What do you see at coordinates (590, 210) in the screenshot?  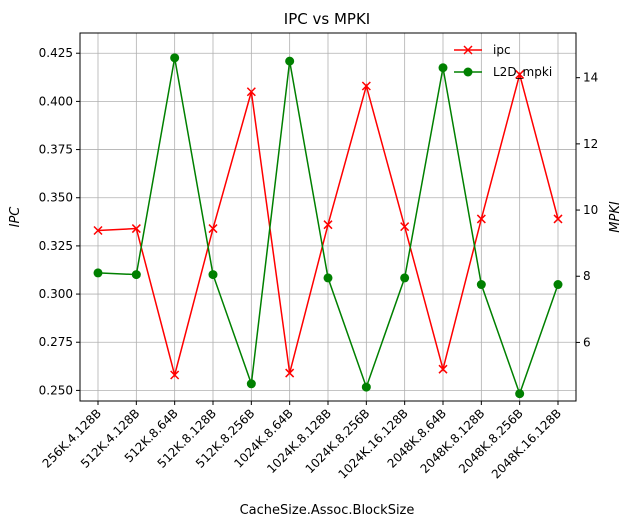 I see `right-tick-label: 10` at bounding box center [590, 210].